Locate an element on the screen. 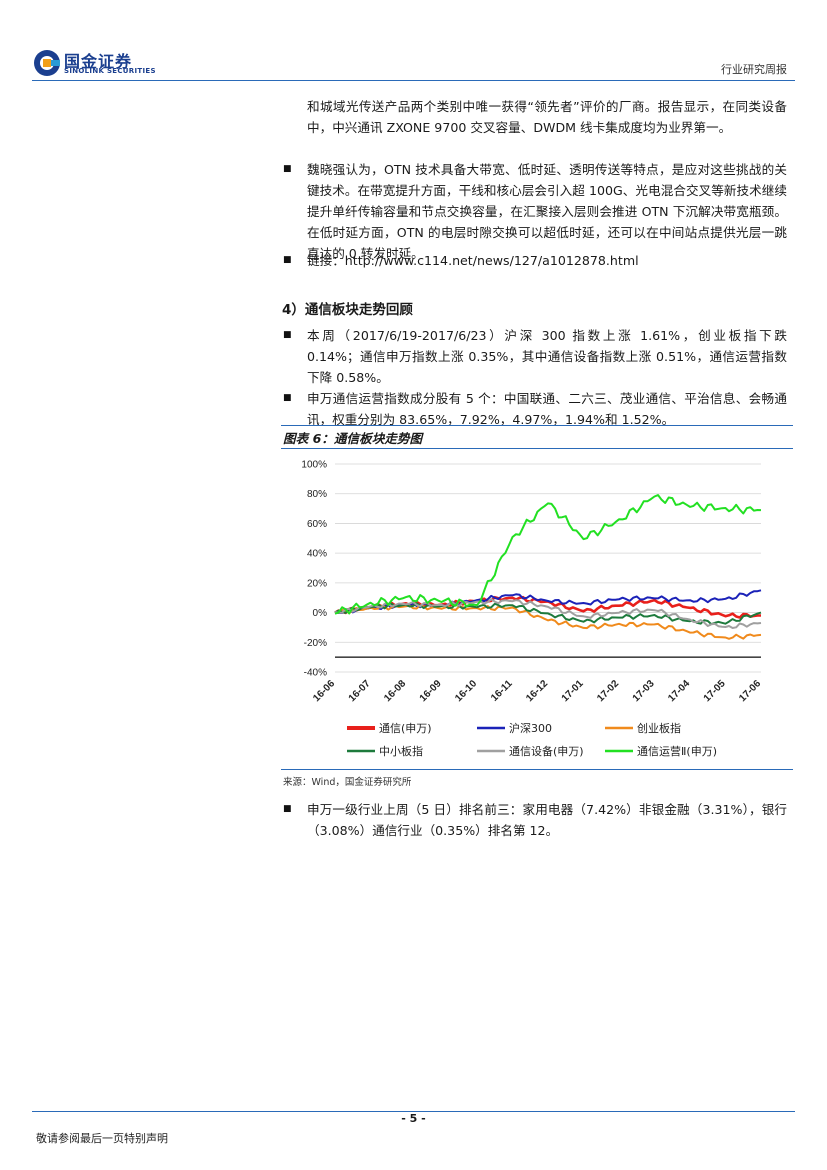 The height and width of the screenshot is (1170, 827). footer-divider is located at coordinates (413, 1111).